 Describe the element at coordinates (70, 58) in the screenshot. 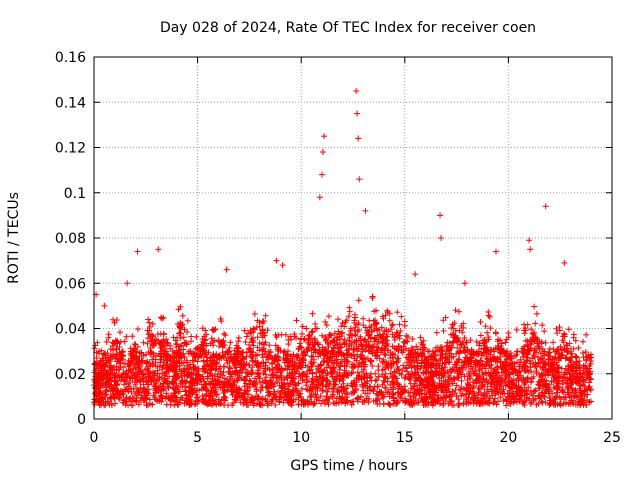

I see `y-tick-label: 0.16` at that location.